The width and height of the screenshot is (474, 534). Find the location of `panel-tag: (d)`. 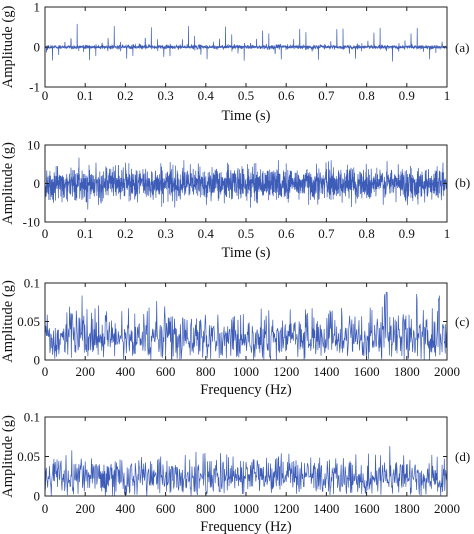

panel-tag: (d) is located at coordinates (462, 456).